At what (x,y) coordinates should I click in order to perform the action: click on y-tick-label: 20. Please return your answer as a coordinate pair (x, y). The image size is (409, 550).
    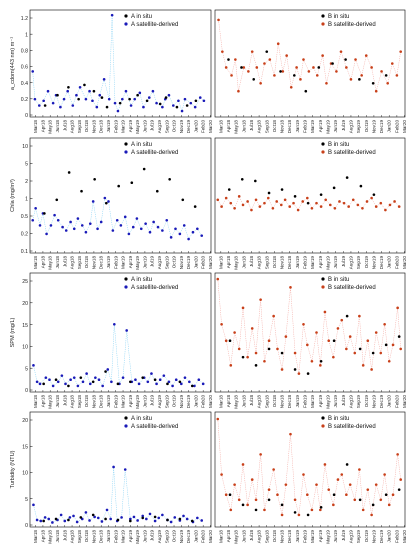
    Looking at the image, I should click on (25, 421).